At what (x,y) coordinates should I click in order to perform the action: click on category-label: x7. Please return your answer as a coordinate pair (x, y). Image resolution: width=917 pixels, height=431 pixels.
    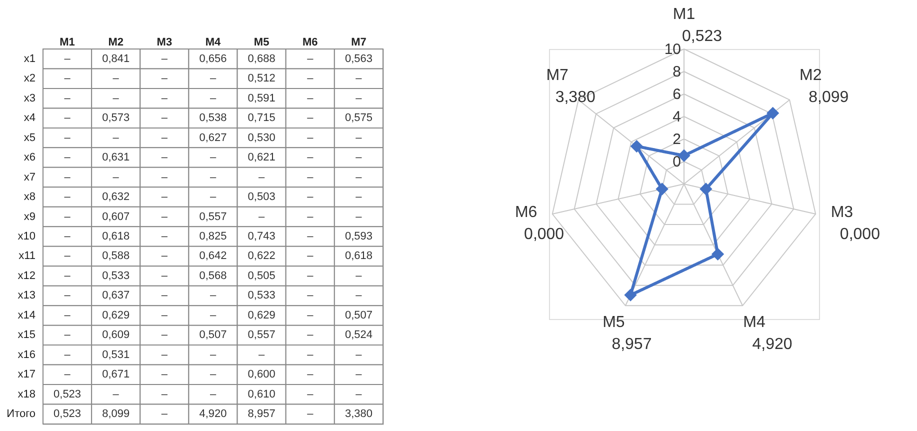
    Looking at the image, I should click on (30, 177).